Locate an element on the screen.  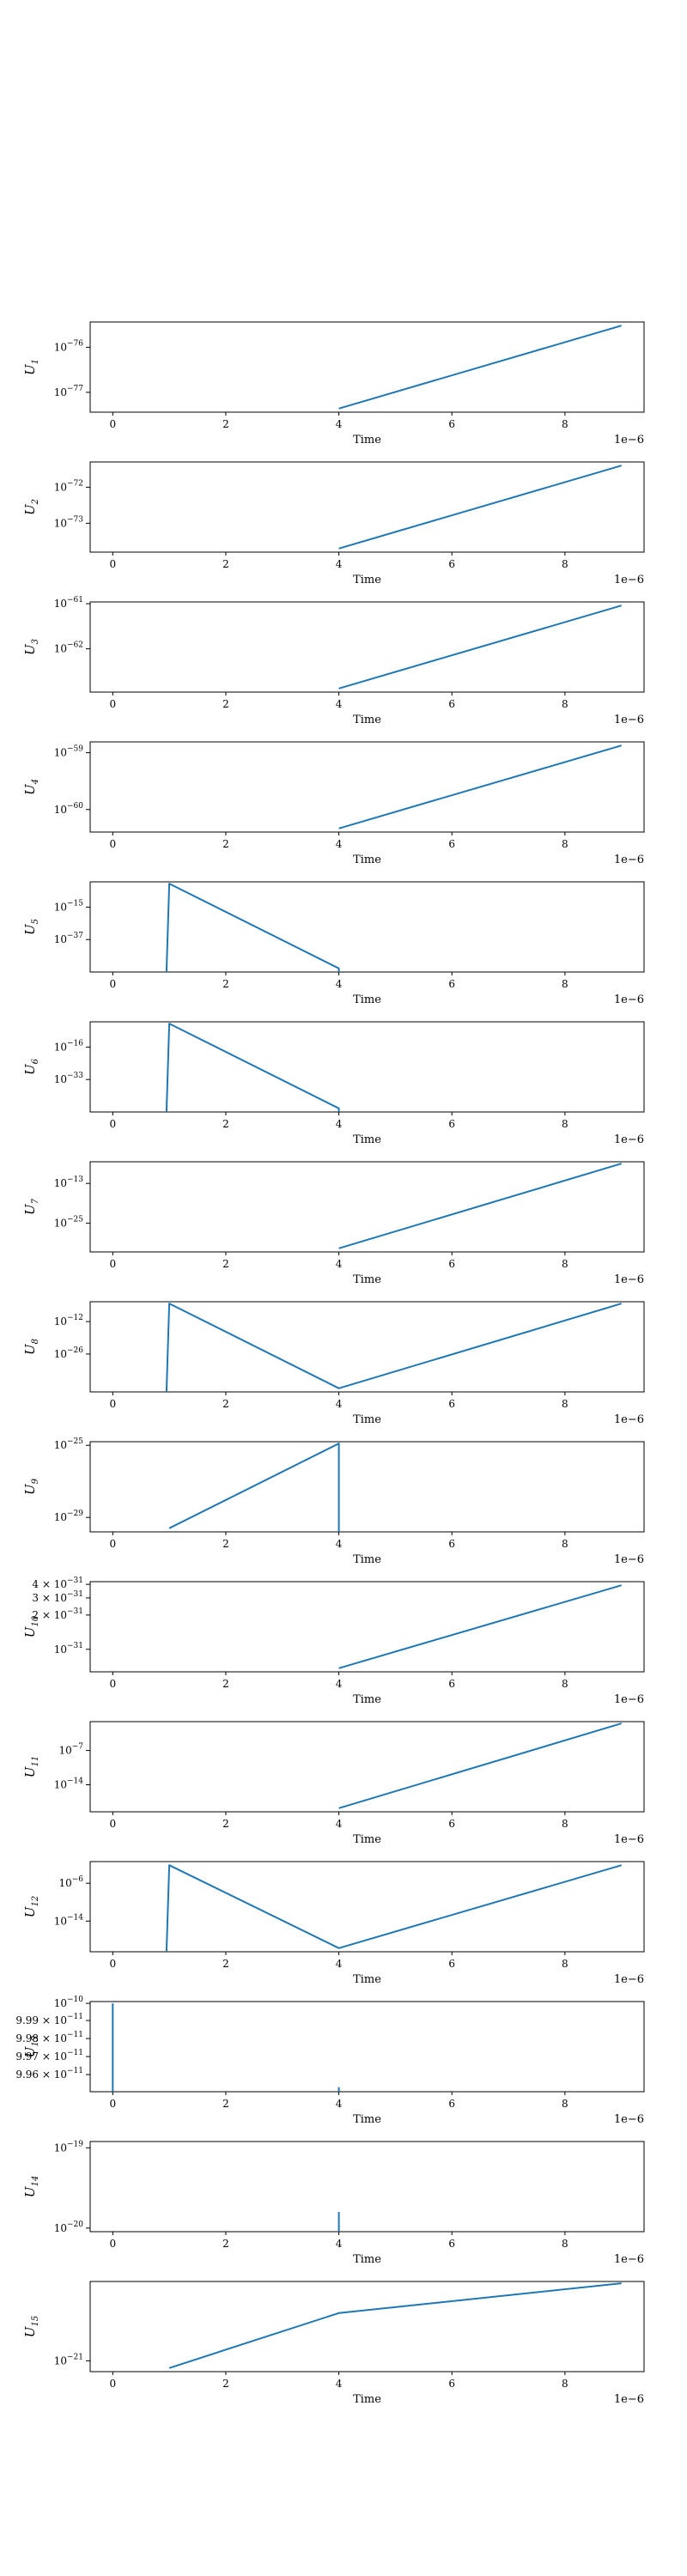
y-tick-label: 10−15 is located at coordinates (69, 906).